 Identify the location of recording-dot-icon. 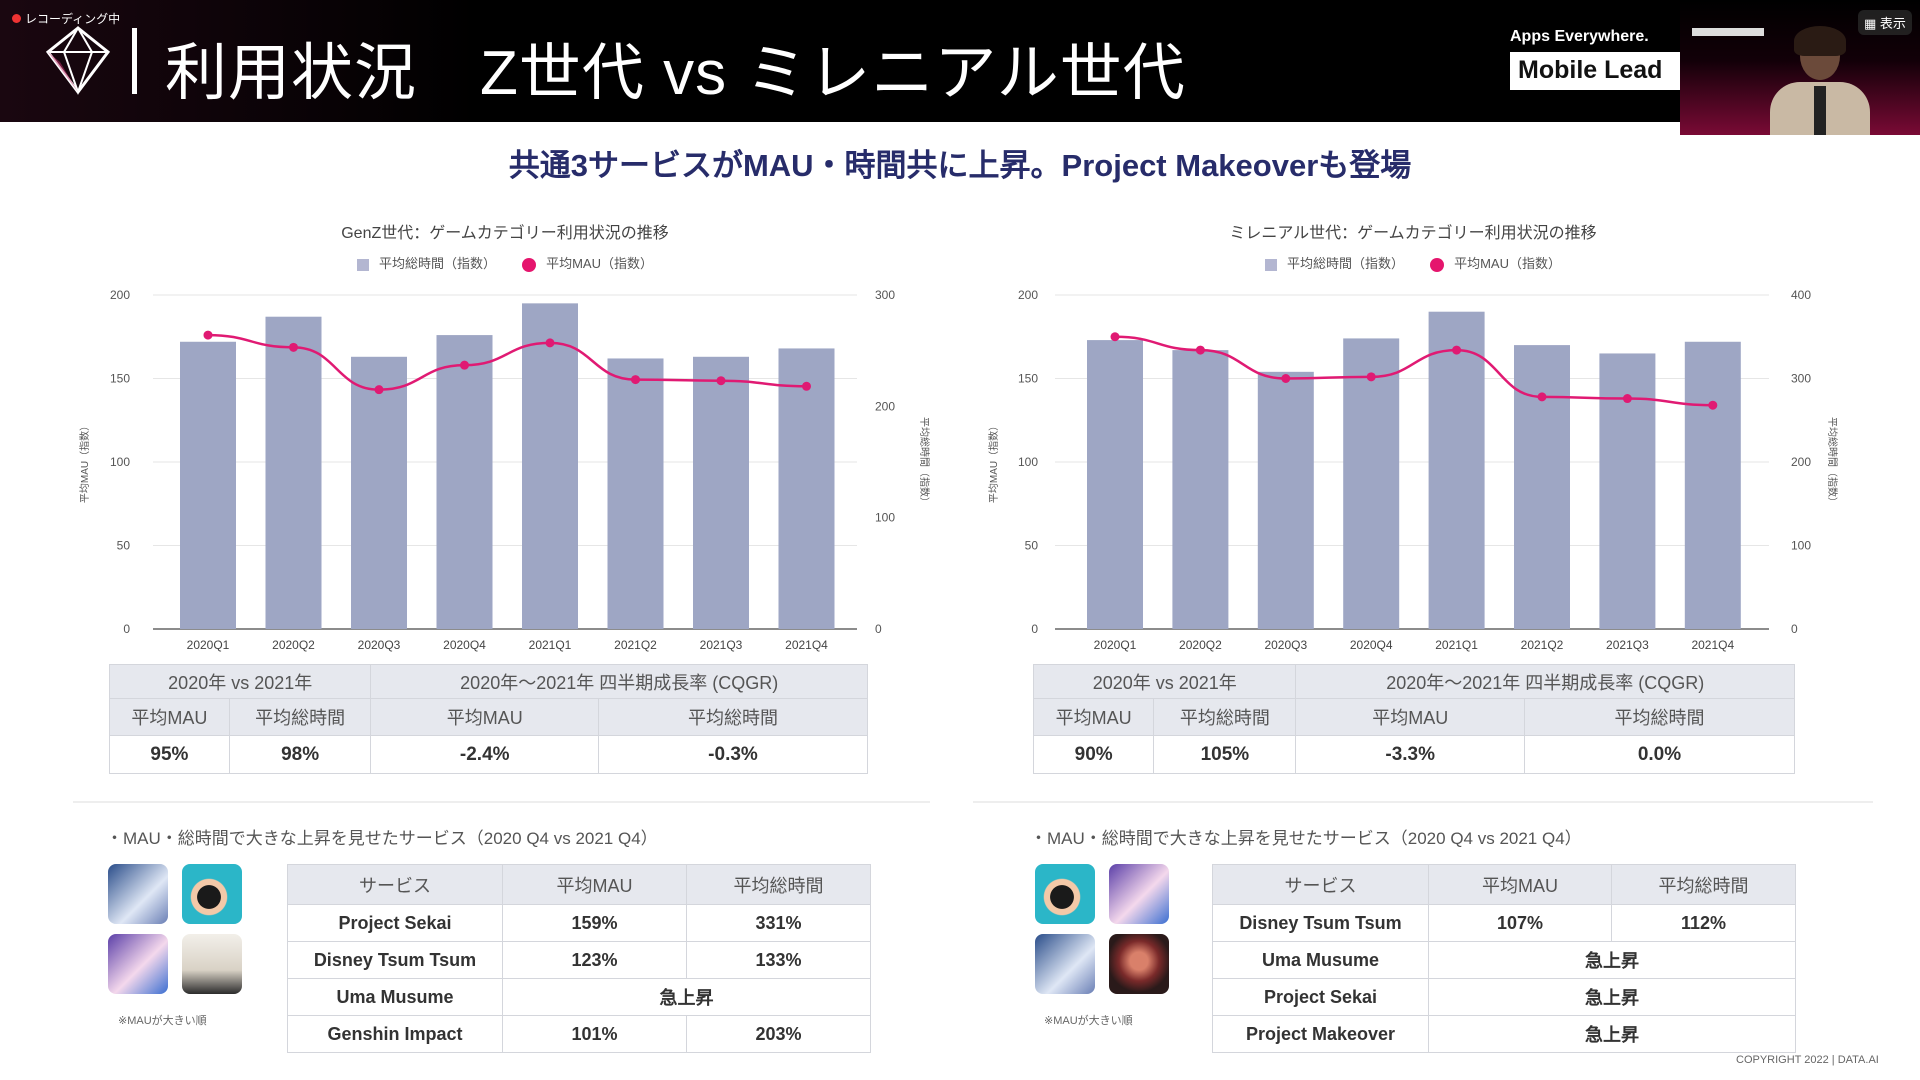
(16, 18).